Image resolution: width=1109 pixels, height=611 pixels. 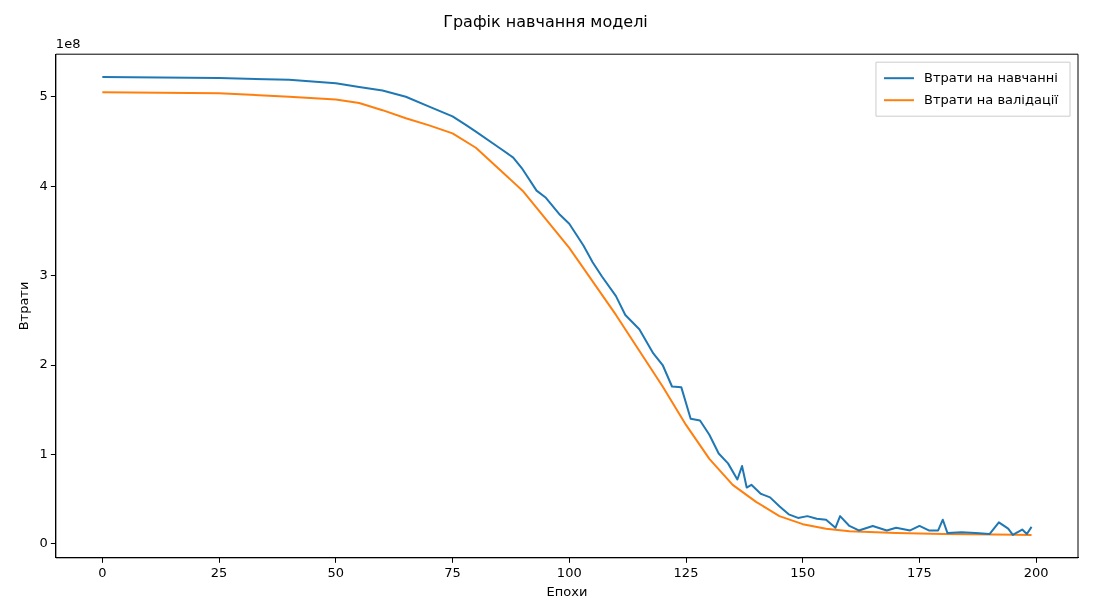 What do you see at coordinates (43, 364) in the screenshot?
I see `y-tick-label: 2` at bounding box center [43, 364].